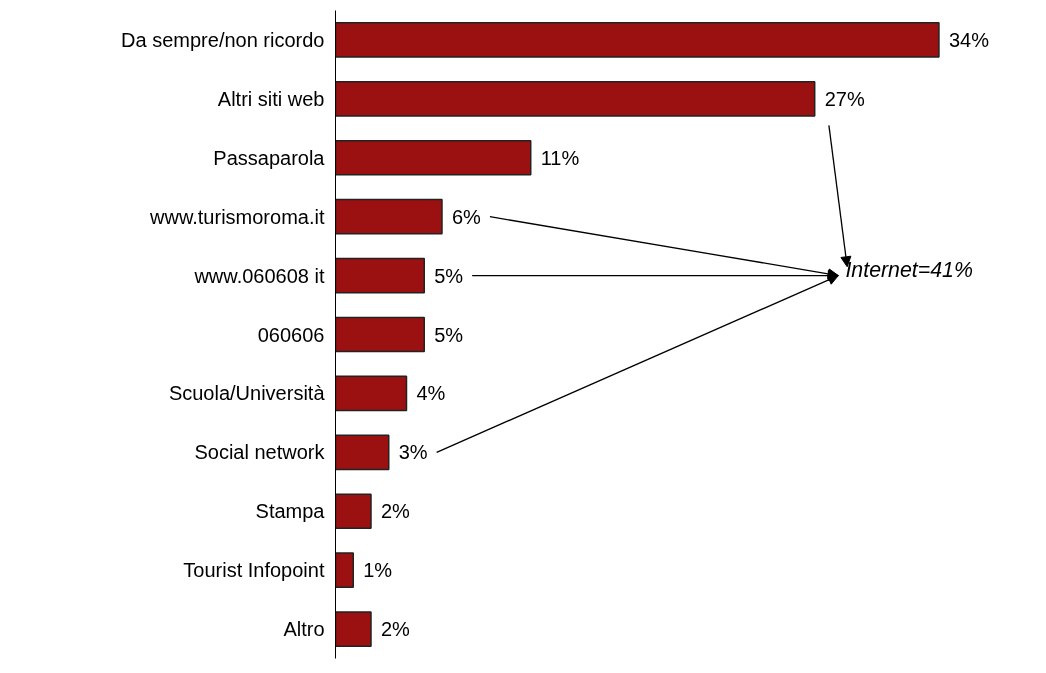 This screenshot has height=673, width=1046. Describe the element at coordinates (560, 157) in the screenshot. I see `data-label: 11%` at that location.